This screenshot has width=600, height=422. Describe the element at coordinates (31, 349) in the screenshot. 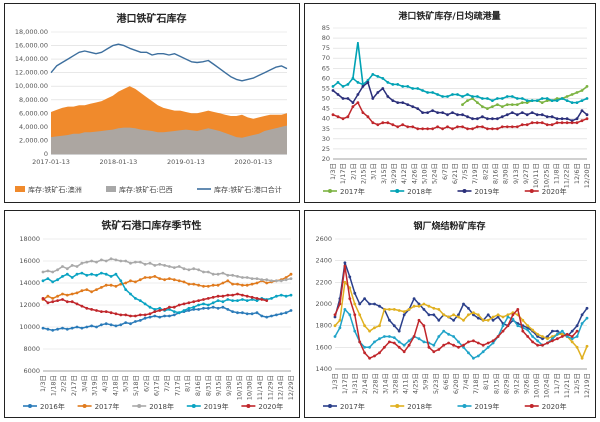

I see `y-tick-label: 8000` at that location.